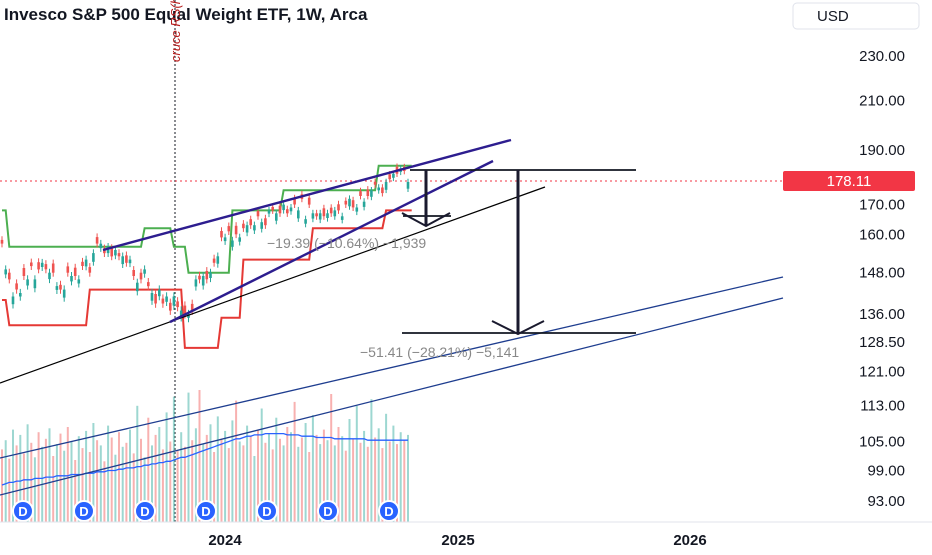  Describe the element at coordinates (886, 501) in the screenshot. I see `price-tick-label: 93.00` at that location.